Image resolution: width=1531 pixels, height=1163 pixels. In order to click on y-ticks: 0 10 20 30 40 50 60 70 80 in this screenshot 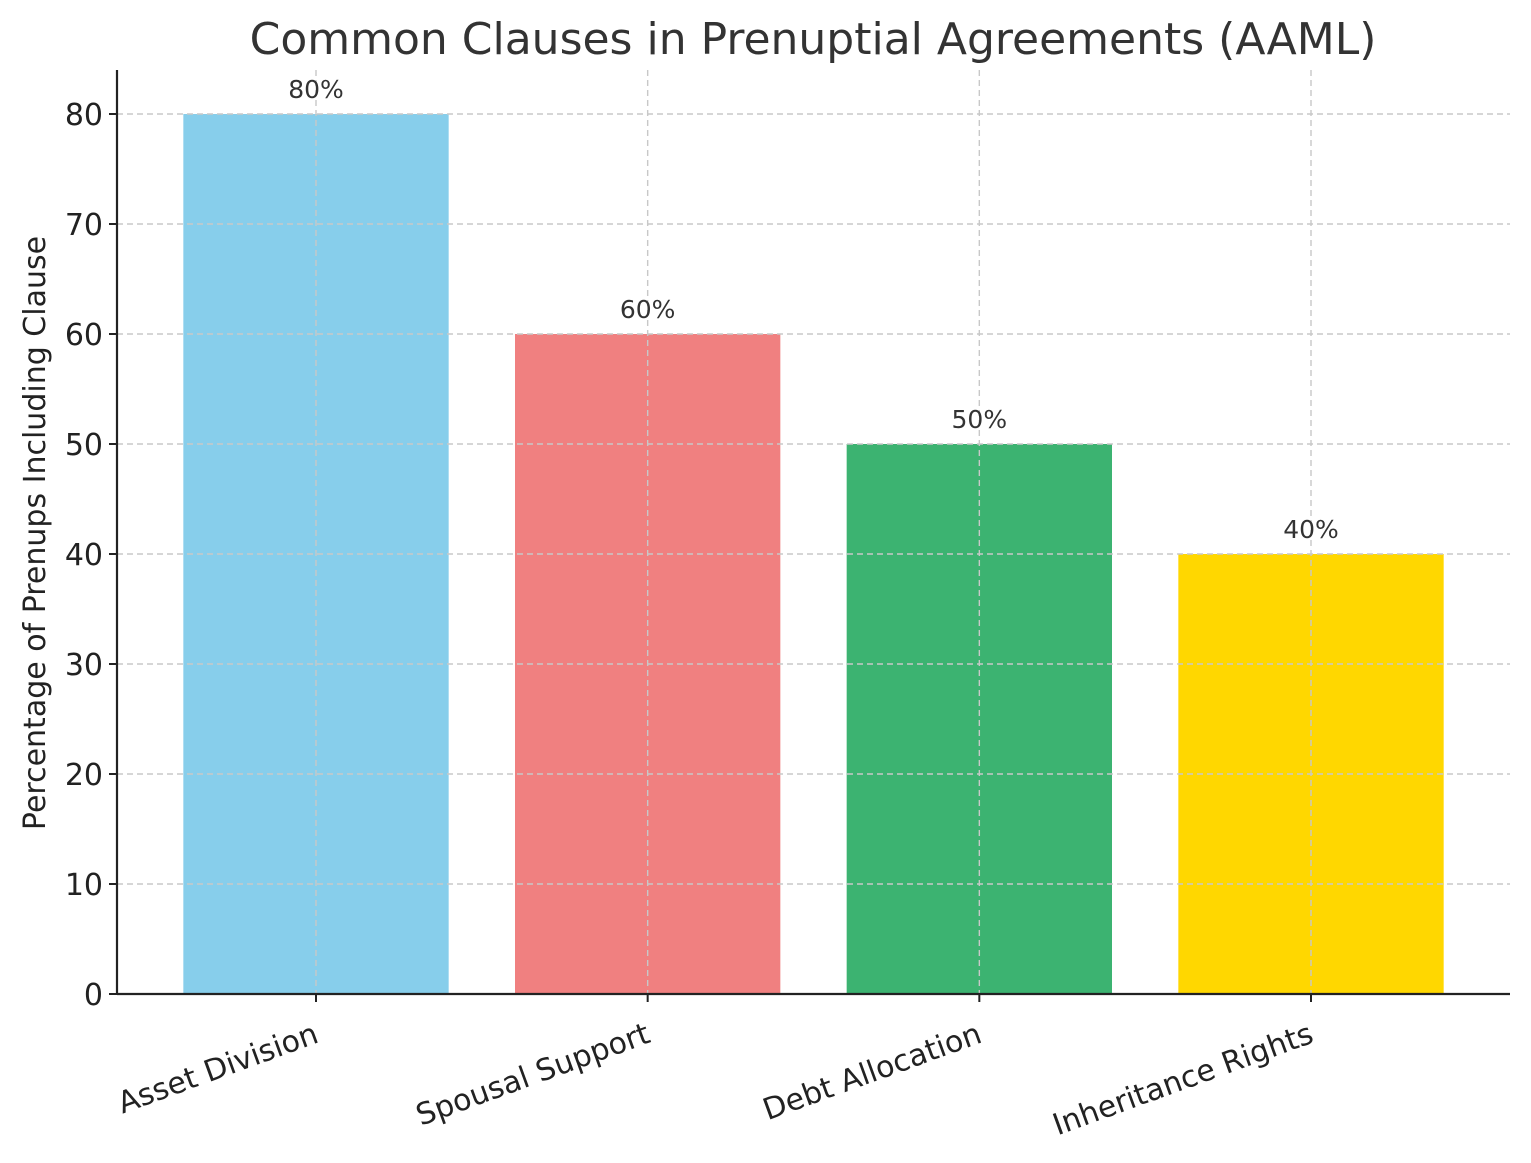, I will do `click(91, 555)`.